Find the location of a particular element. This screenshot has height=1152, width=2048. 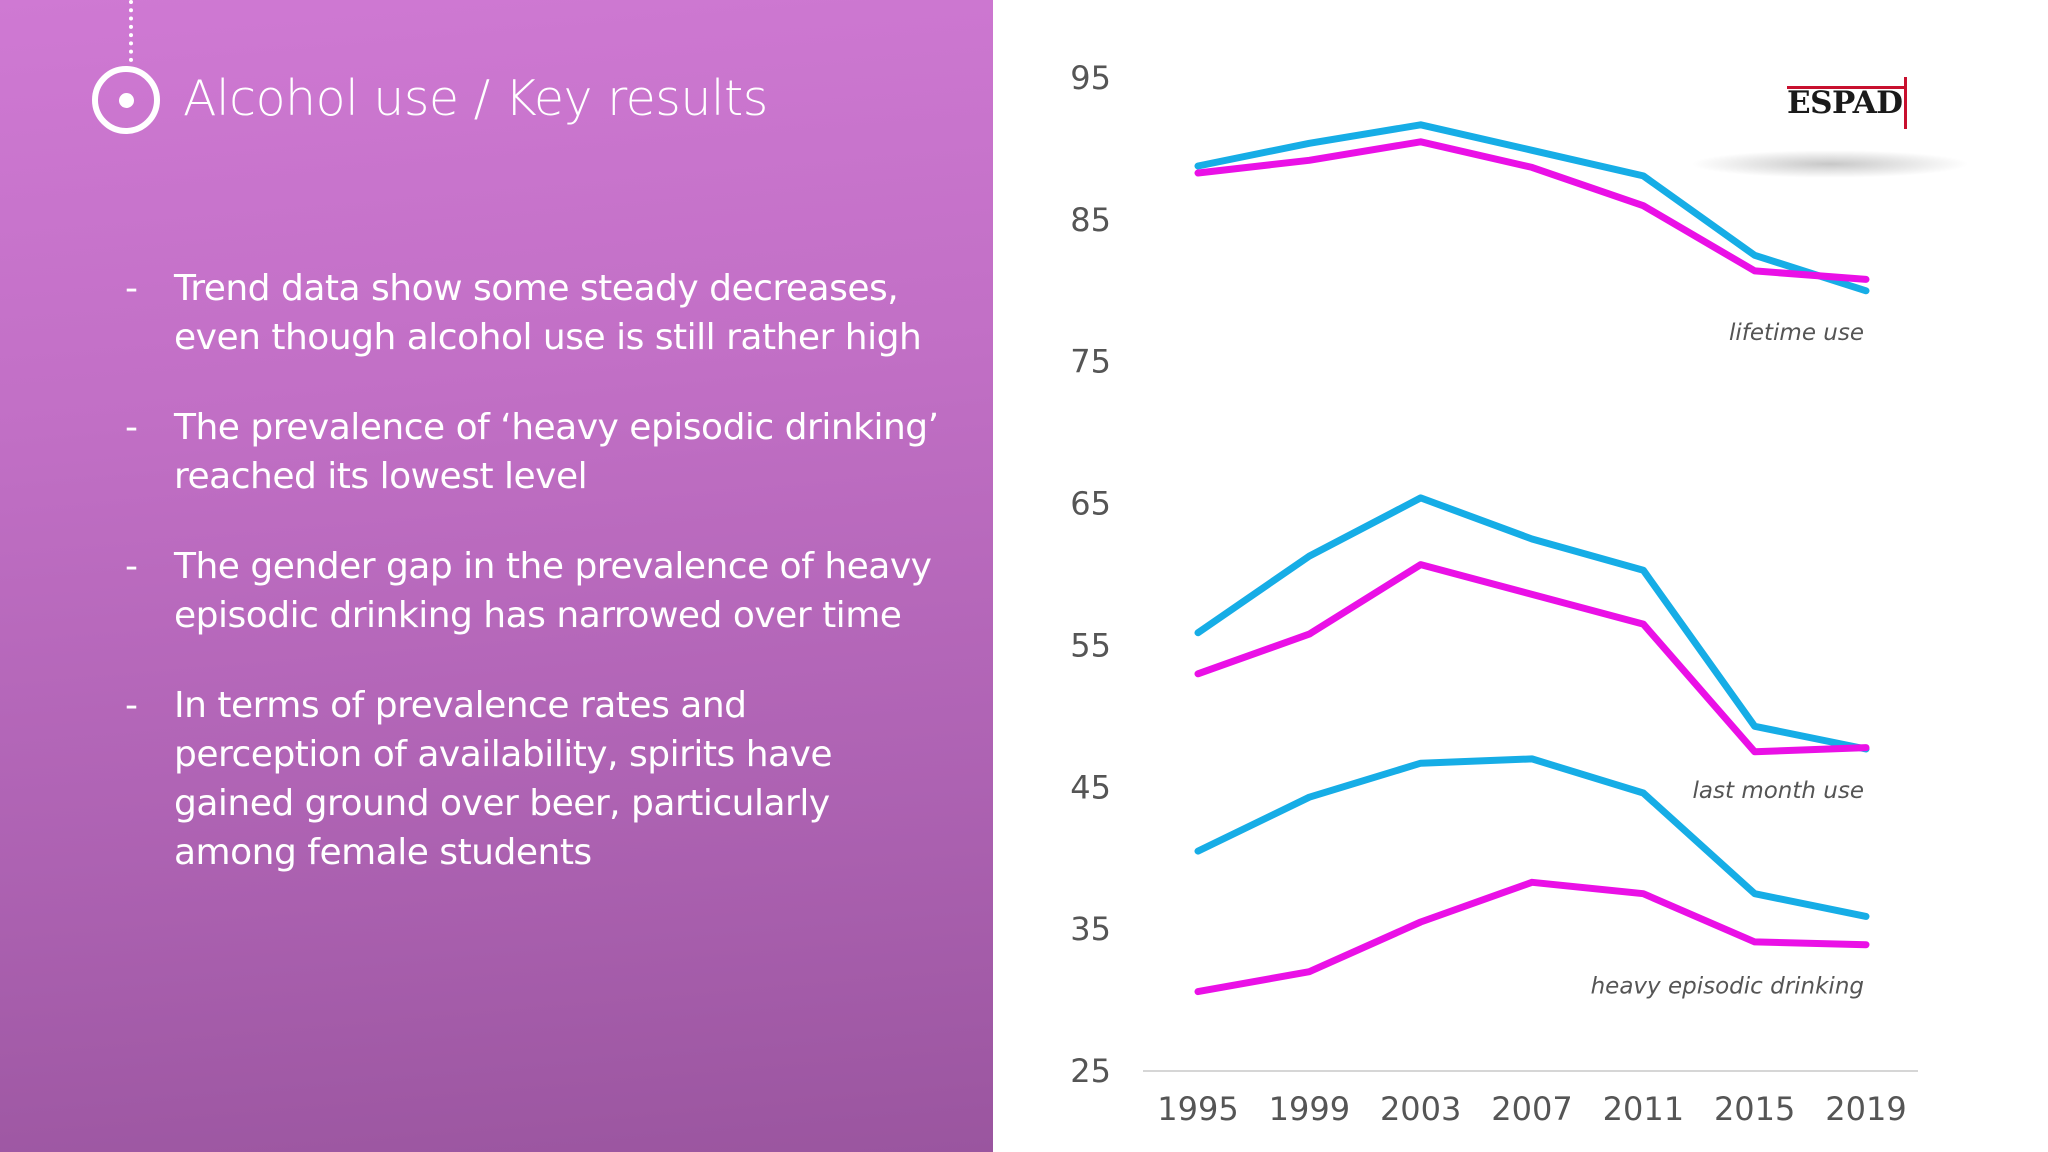

x-tick-label: 2011 is located at coordinates (1643, 1109).